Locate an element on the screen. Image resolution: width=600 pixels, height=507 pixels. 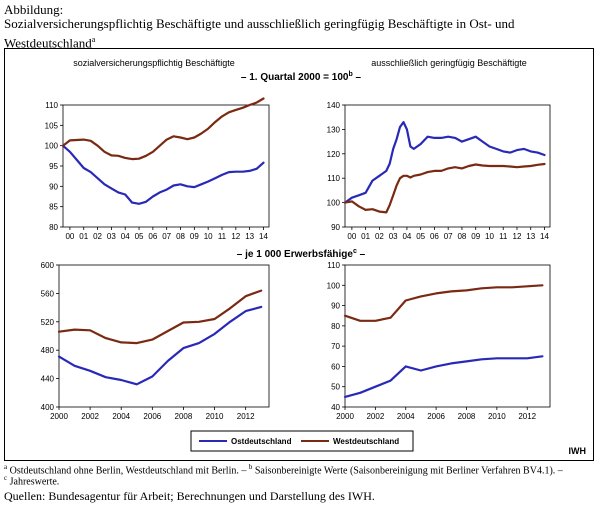
y-tick-label: 480 is located at coordinates (48, 350).